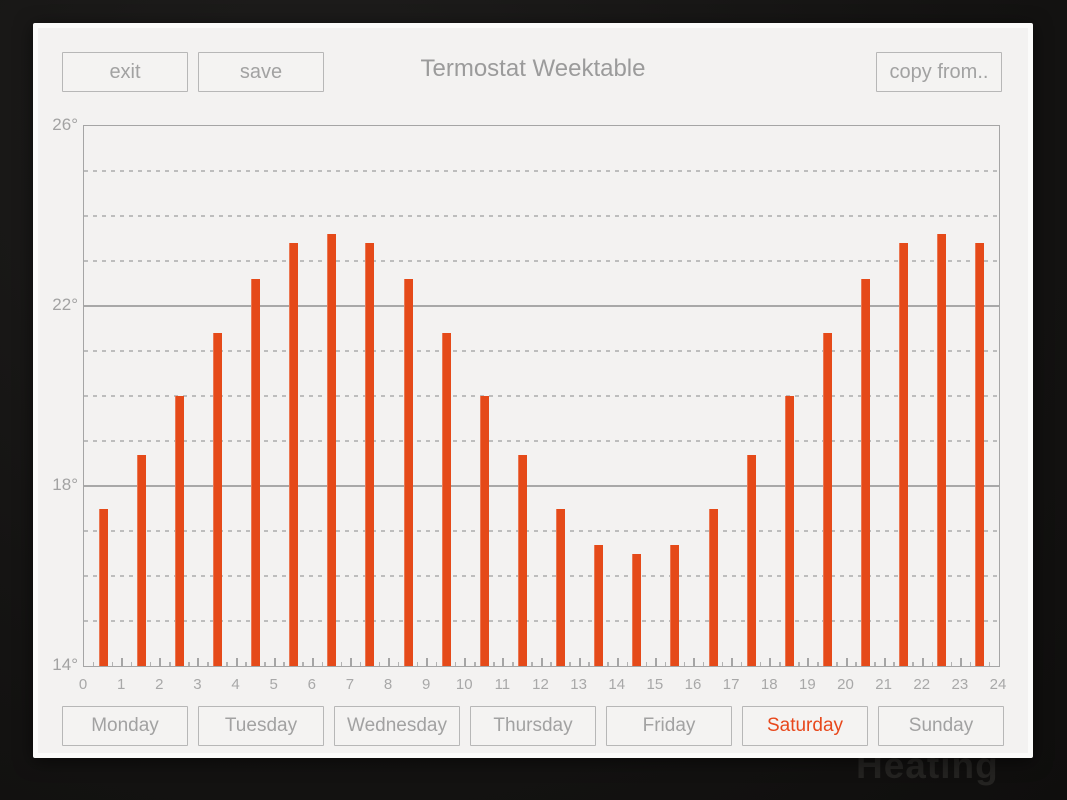 The height and width of the screenshot is (800, 1067). What do you see at coordinates (922, 684) in the screenshot?
I see `x-axis-label-22: 22` at bounding box center [922, 684].